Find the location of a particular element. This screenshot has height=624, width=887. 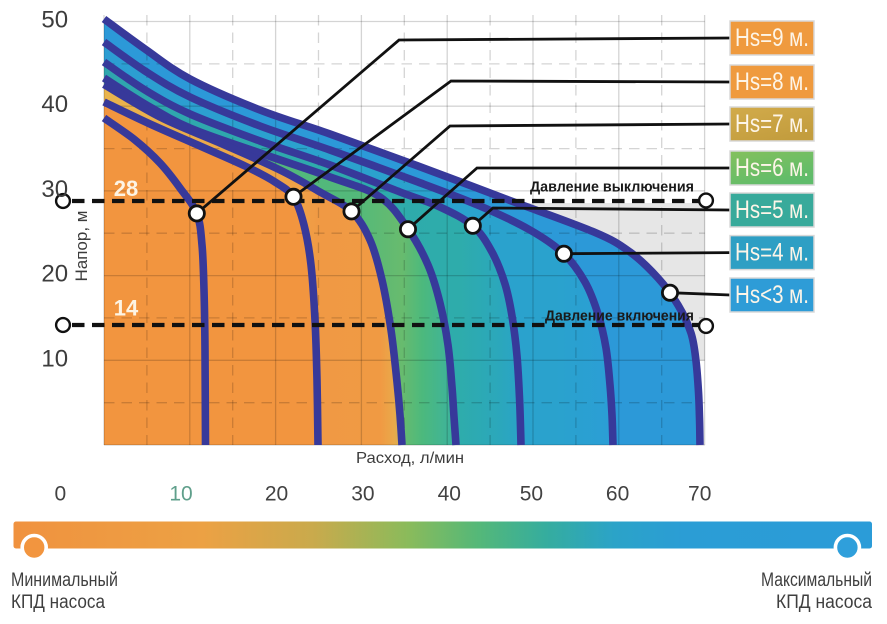

svg-text: 14 is located at coordinates (126, 308).